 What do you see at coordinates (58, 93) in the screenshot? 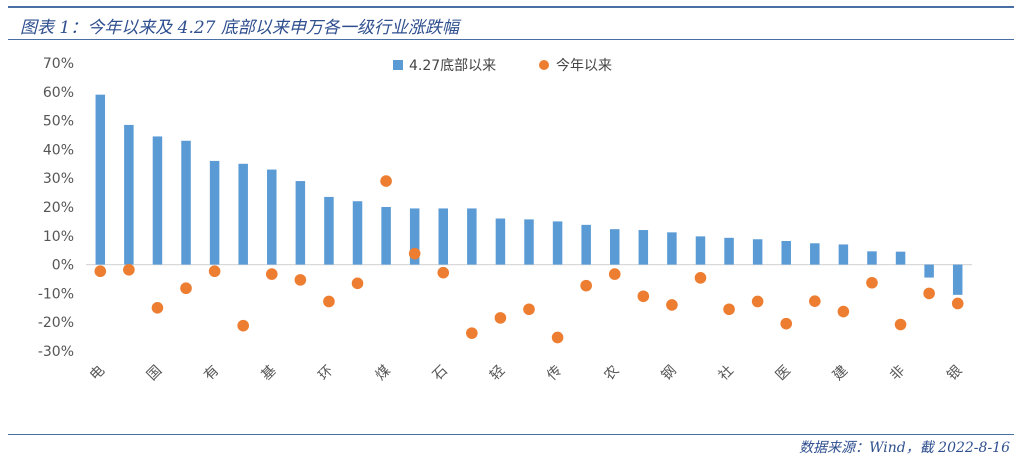
I see `y-tick-label: 60%` at bounding box center [58, 93].